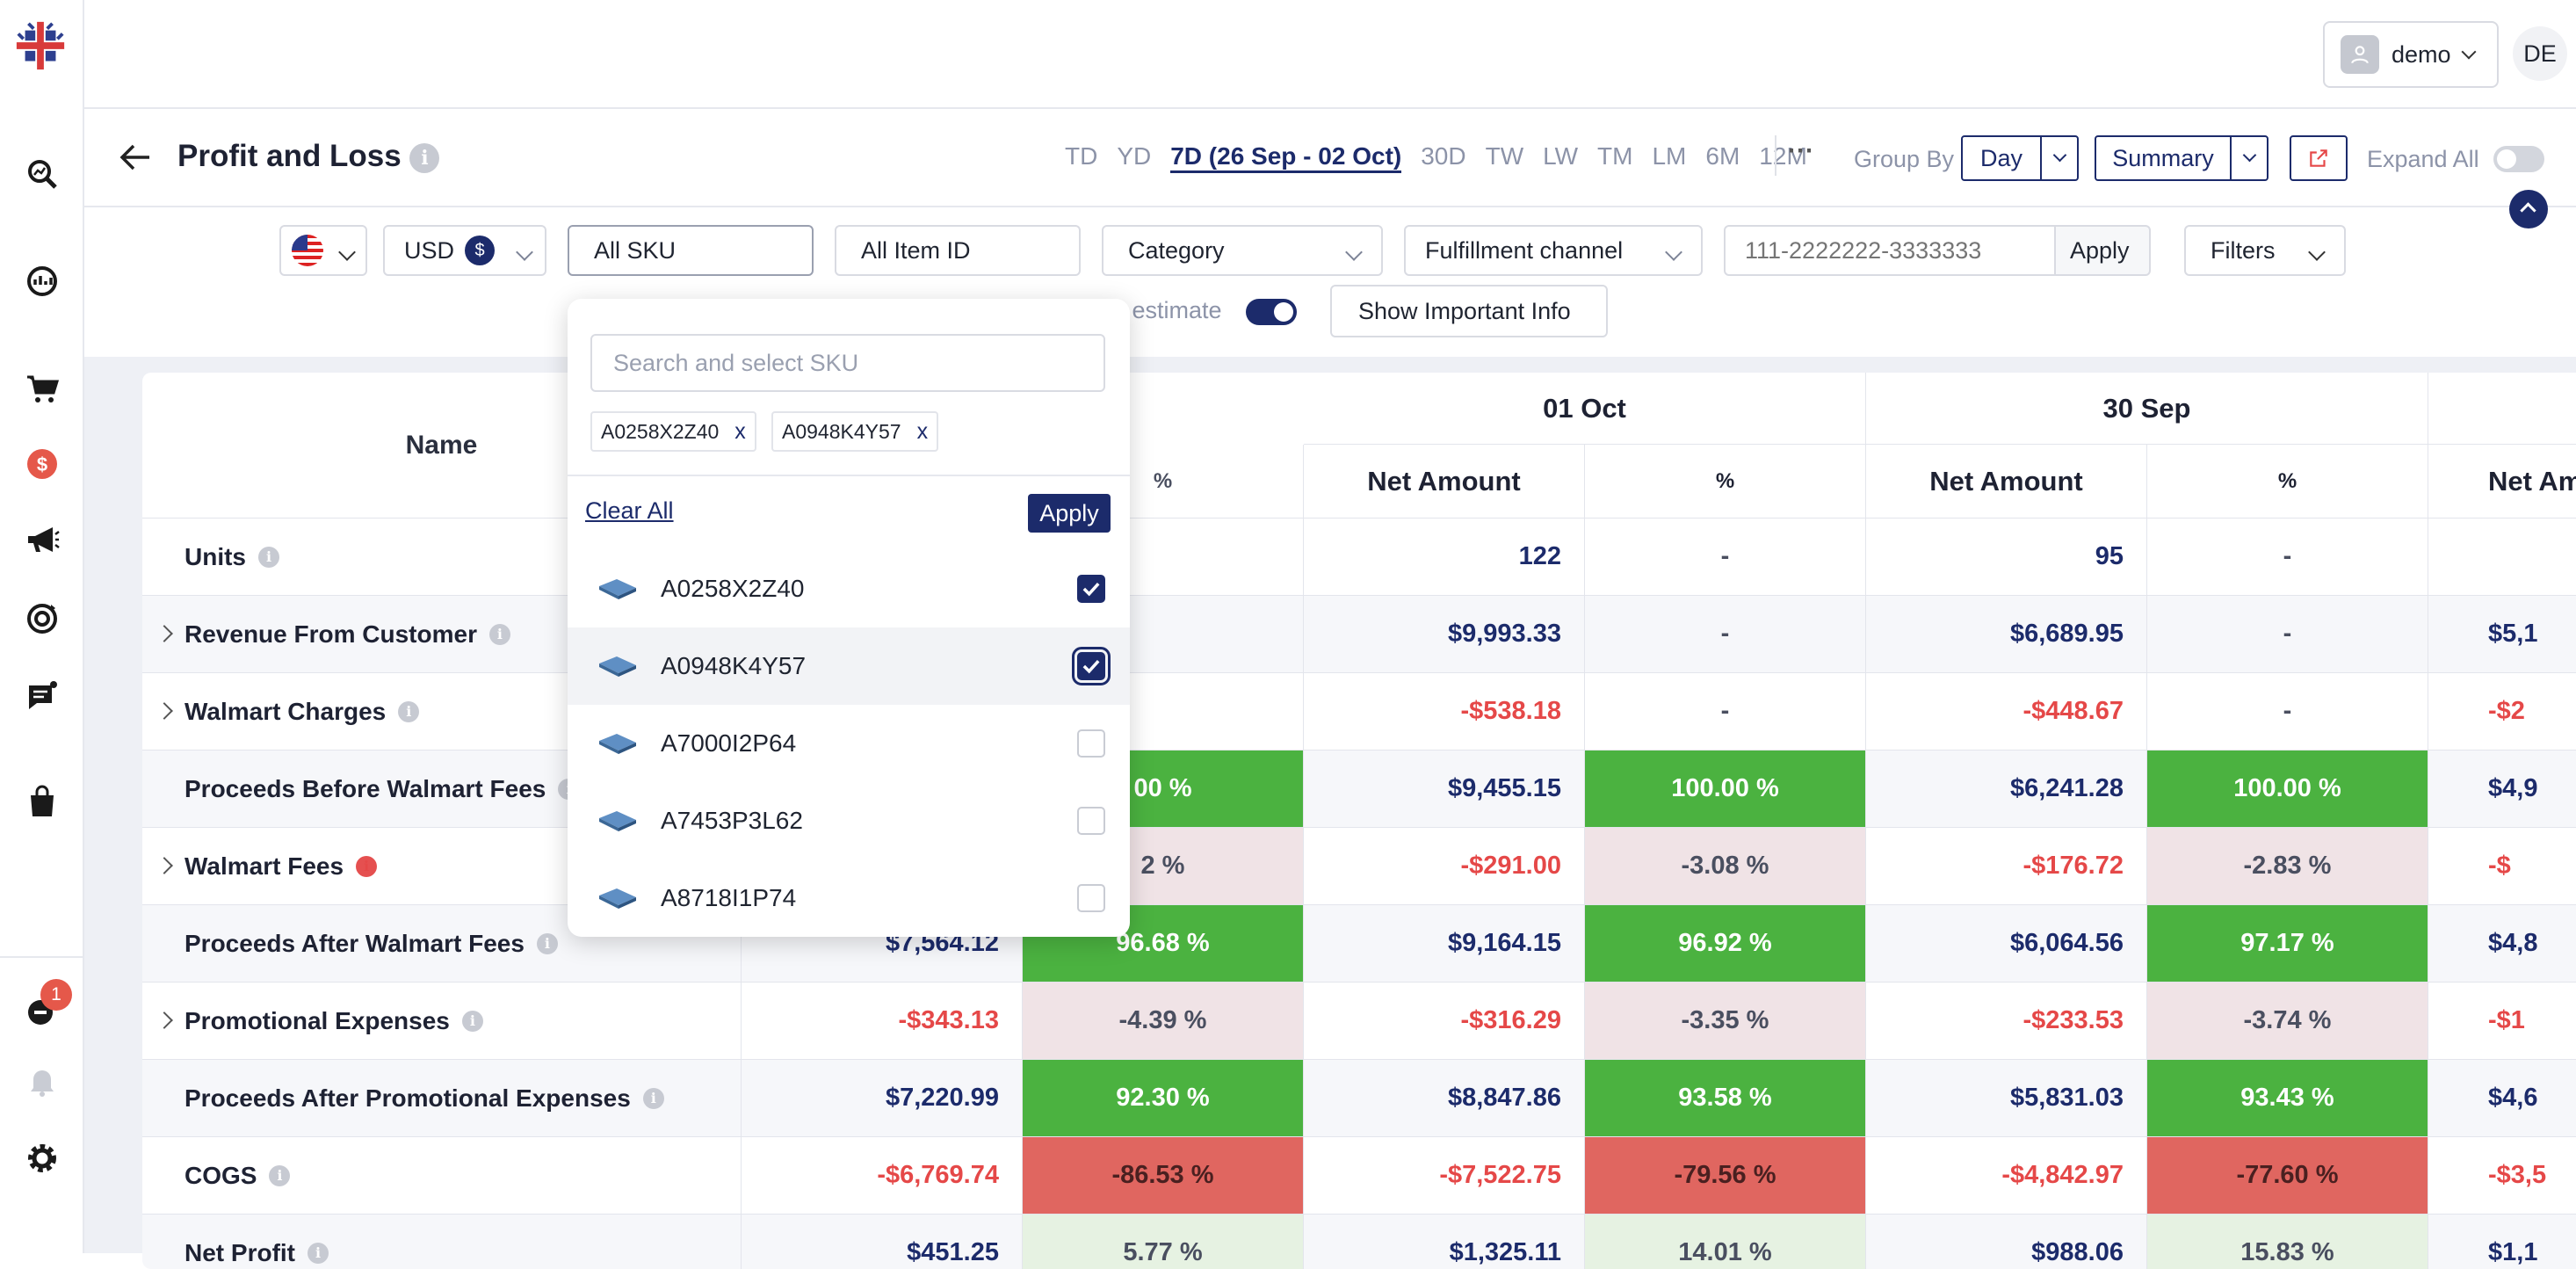  I want to click on shopping-bag-icon, so click(42, 801).